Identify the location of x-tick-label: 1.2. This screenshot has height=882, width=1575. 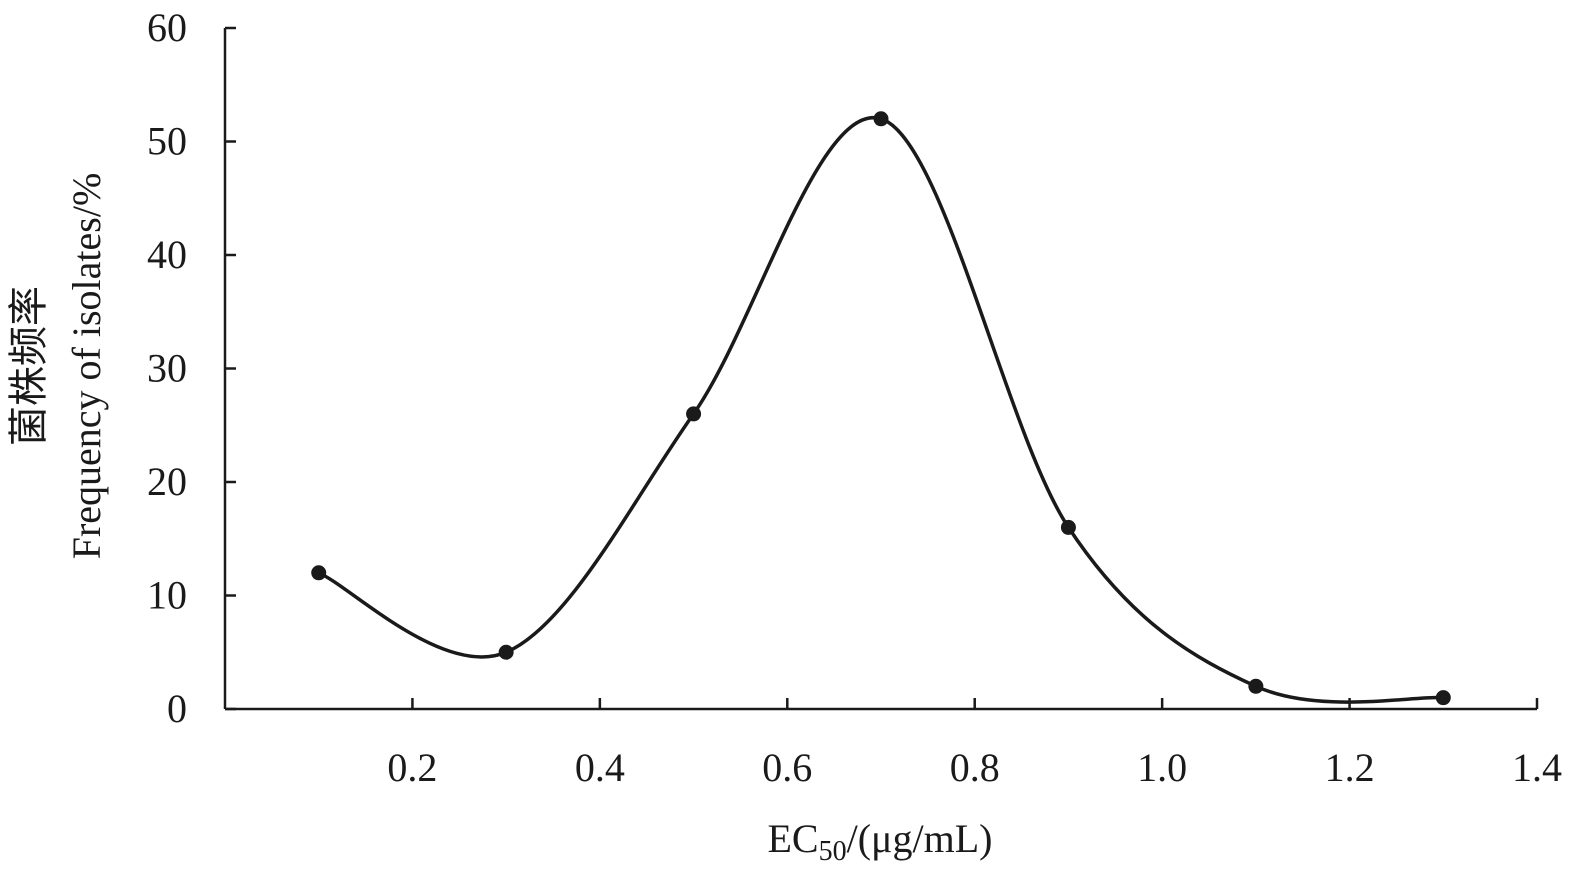
(1350, 767).